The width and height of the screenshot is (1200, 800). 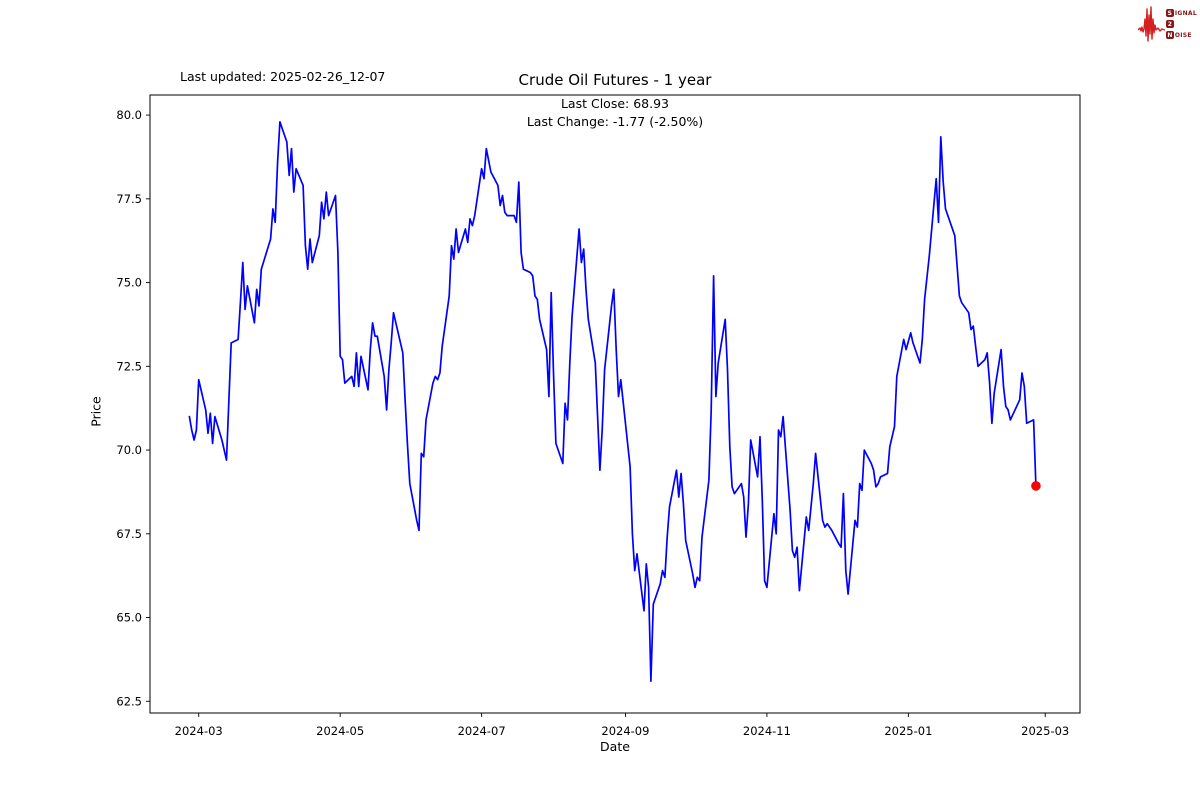 What do you see at coordinates (615, 746) in the screenshot?
I see `x-axis-label: Date` at bounding box center [615, 746].